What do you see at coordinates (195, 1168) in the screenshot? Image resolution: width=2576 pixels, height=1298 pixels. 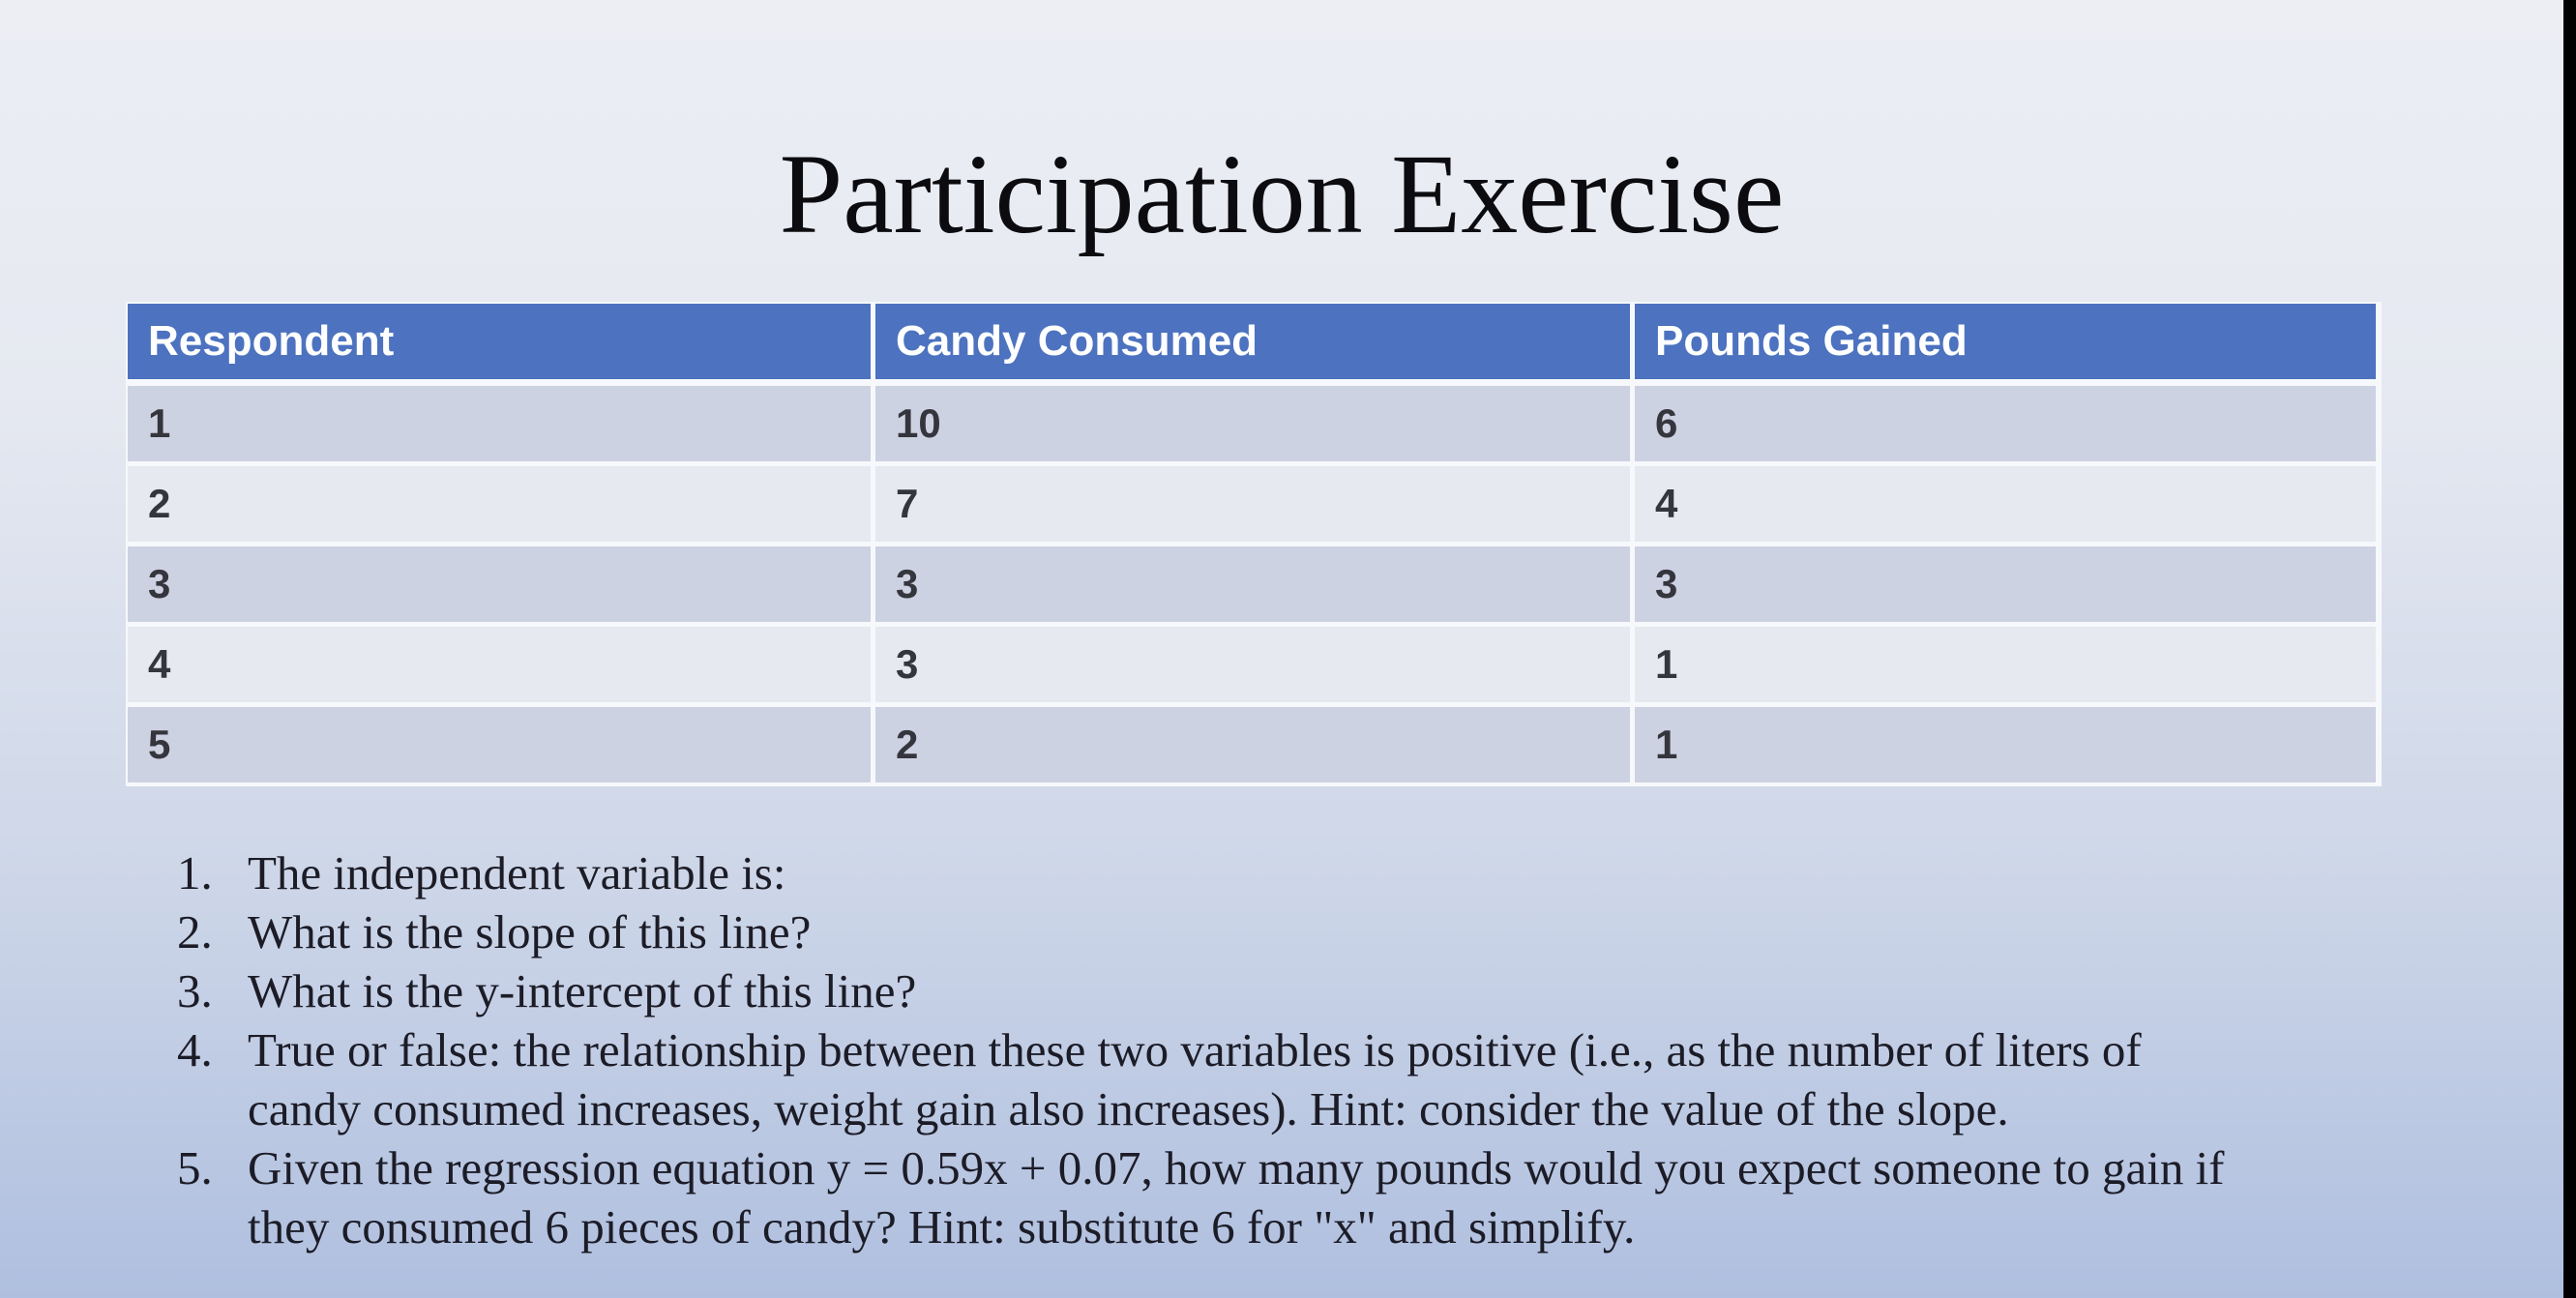 I see `question-number: 5.` at bounding box center [195, 1168].